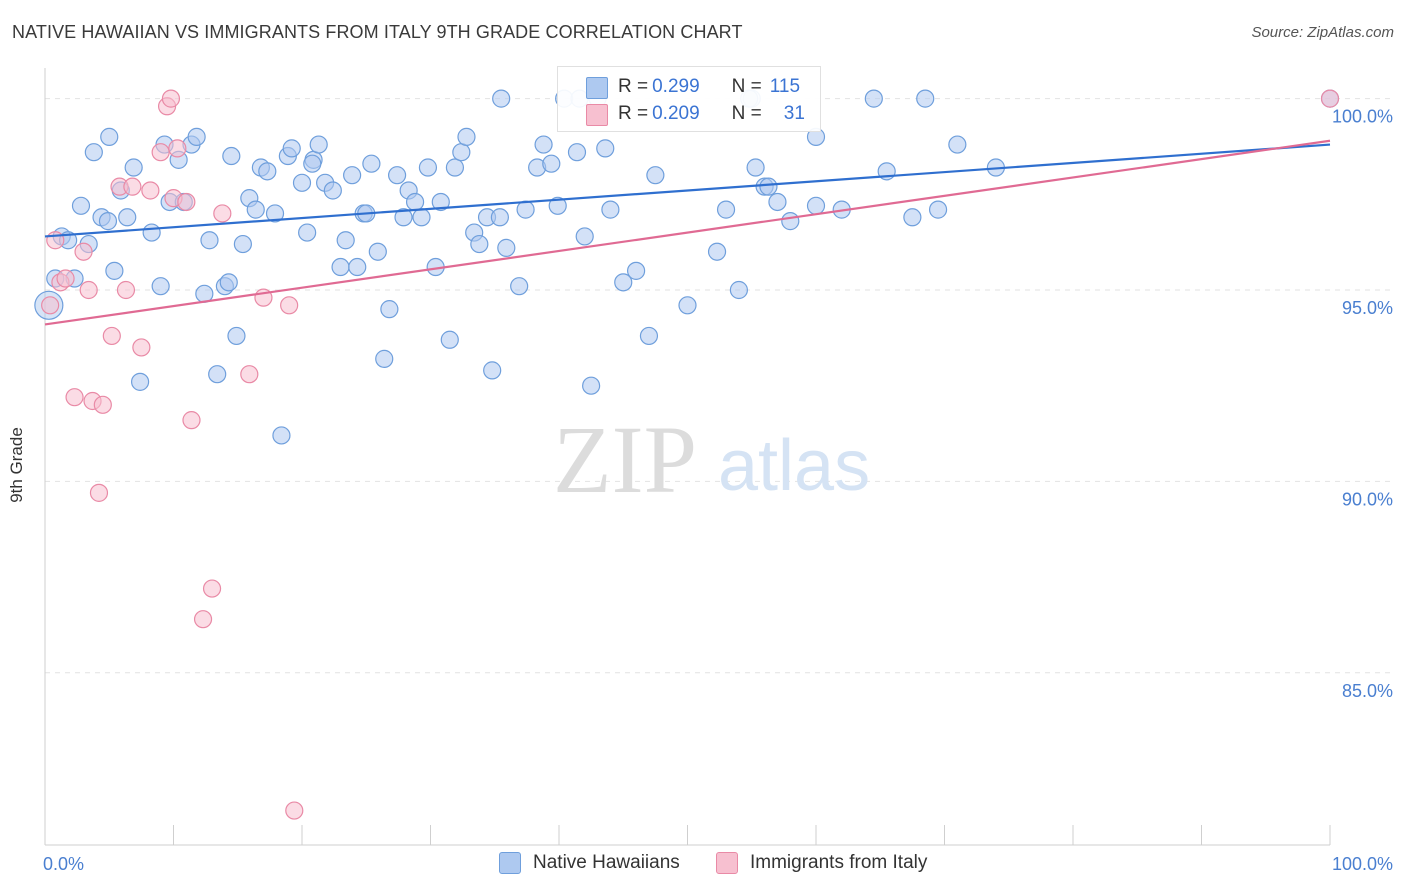 This screenshot has height=892, width=1406. Describe the element at coordinates (711, 459) in the screenshot. I see `watermark: ZIP atlas` at that location.